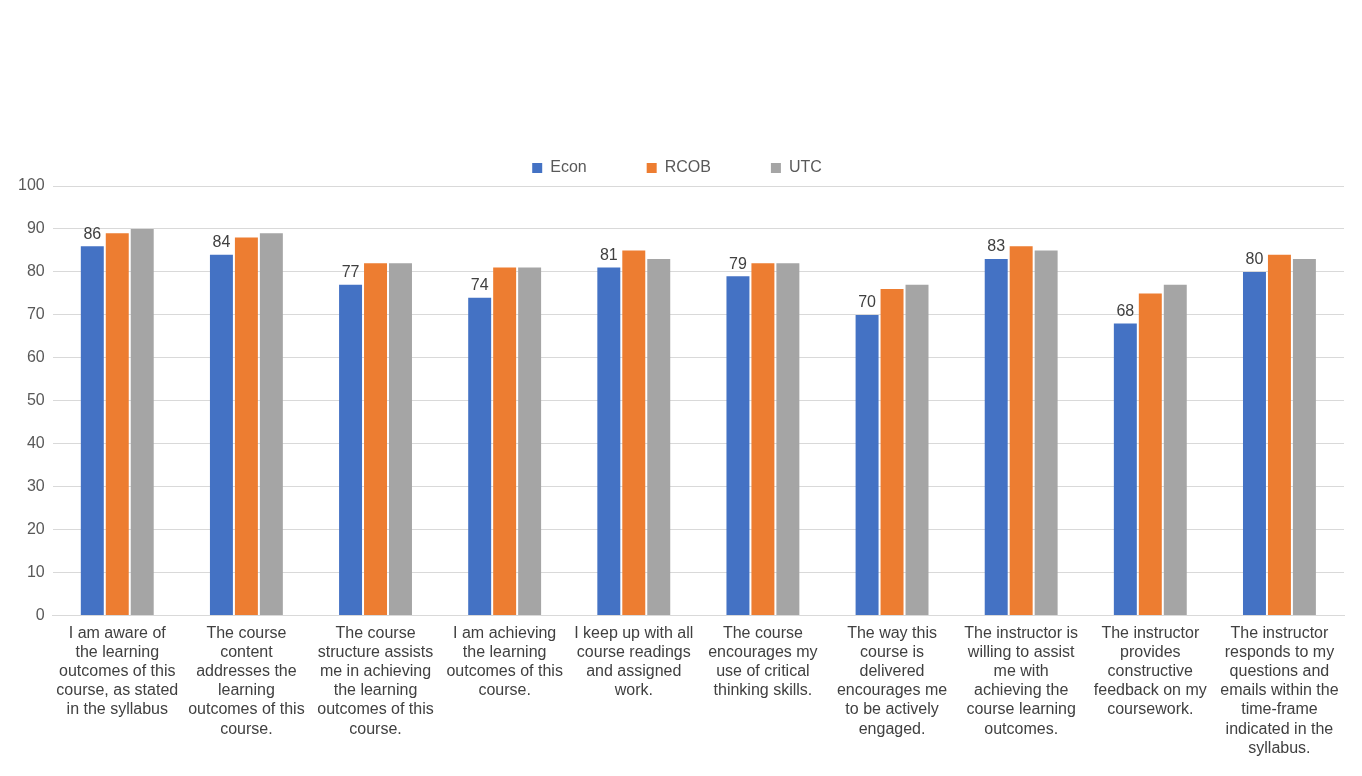 The image size is (1362, 776). What do you see at coordinates (1150, 670) in the screenshot?
I see `x-tick-label: The instructor provides constructive feedback on my coursework.` at bounding box center [1150, 670].